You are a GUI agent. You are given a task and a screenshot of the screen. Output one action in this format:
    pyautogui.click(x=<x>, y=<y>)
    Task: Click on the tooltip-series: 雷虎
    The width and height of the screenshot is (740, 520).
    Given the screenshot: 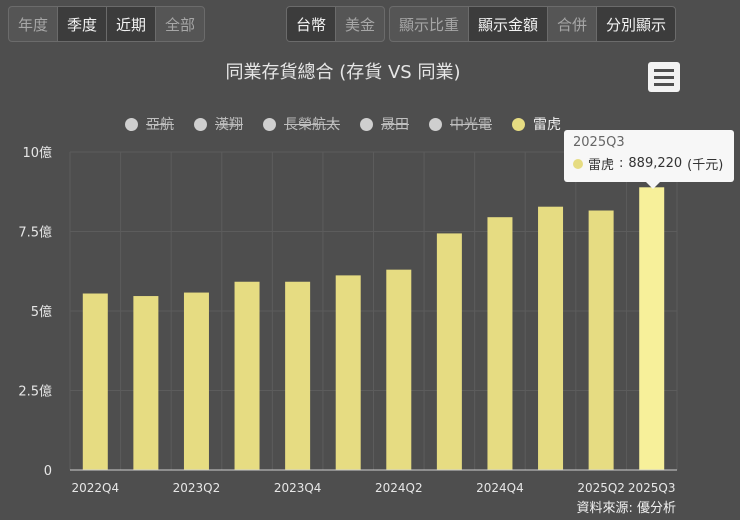 What is the action you would take?
    pyautogui.click(x=601, y=165)
    